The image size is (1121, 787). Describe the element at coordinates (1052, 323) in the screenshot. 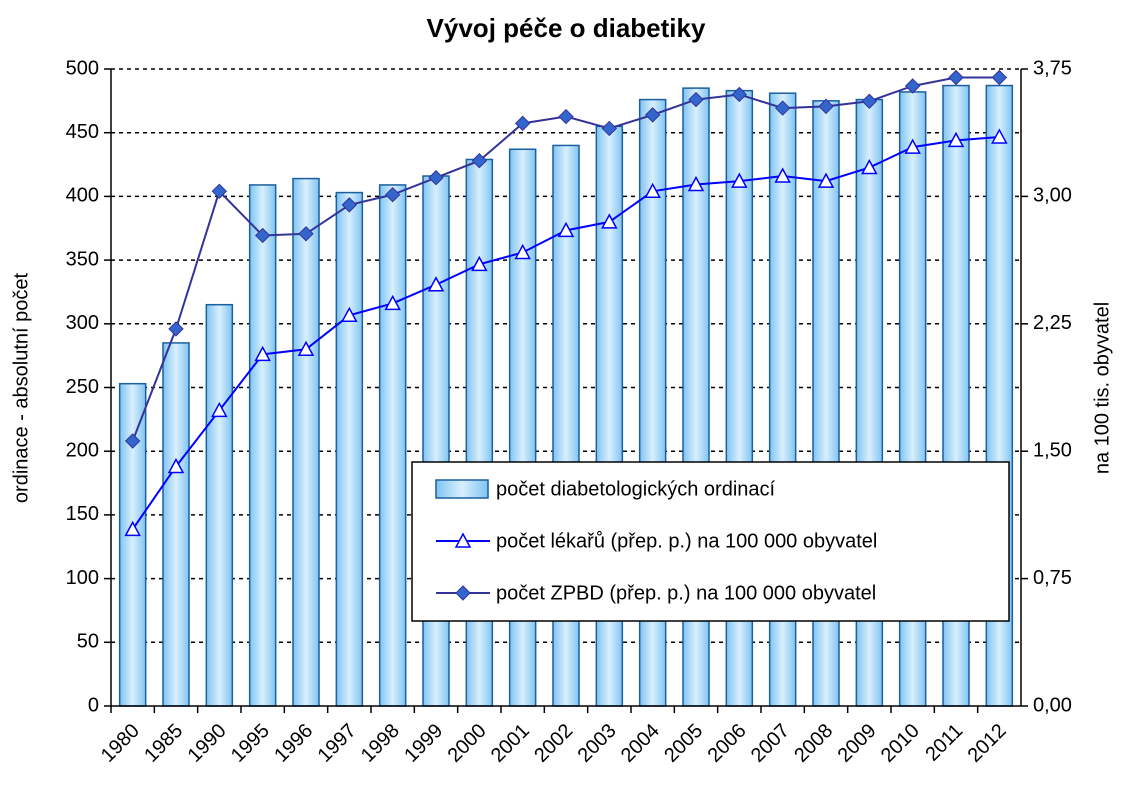

I see `y2-tick-label: 2,25` at that location.